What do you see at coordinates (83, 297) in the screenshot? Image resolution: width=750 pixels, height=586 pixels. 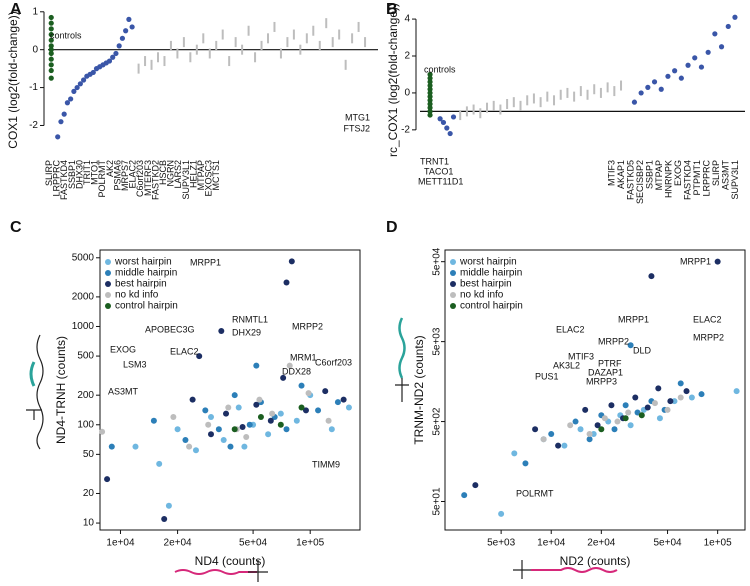 I see `y-tick-label: 2000` at bounding box center [83, 297].